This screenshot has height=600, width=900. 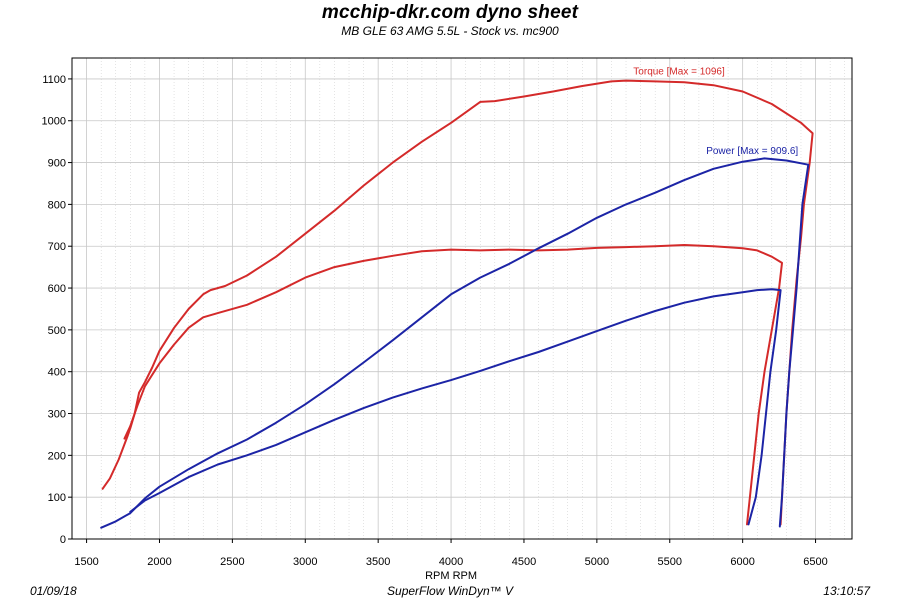 I want to click on y-tick-label: 900, so click(x=57, y=164).